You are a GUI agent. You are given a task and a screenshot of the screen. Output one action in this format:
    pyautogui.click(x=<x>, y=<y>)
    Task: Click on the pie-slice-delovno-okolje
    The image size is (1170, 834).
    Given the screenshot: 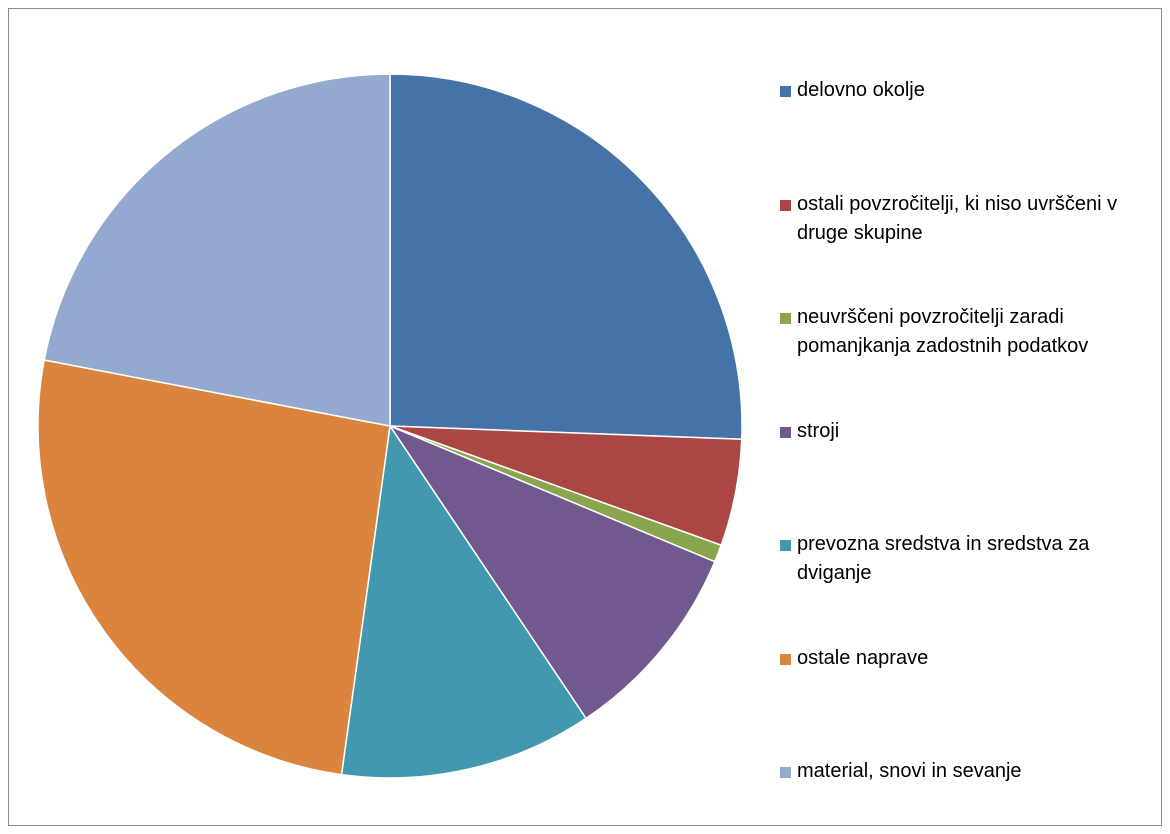 What is the action you would take?
    pyautogui.click(x=566, y=257)
    